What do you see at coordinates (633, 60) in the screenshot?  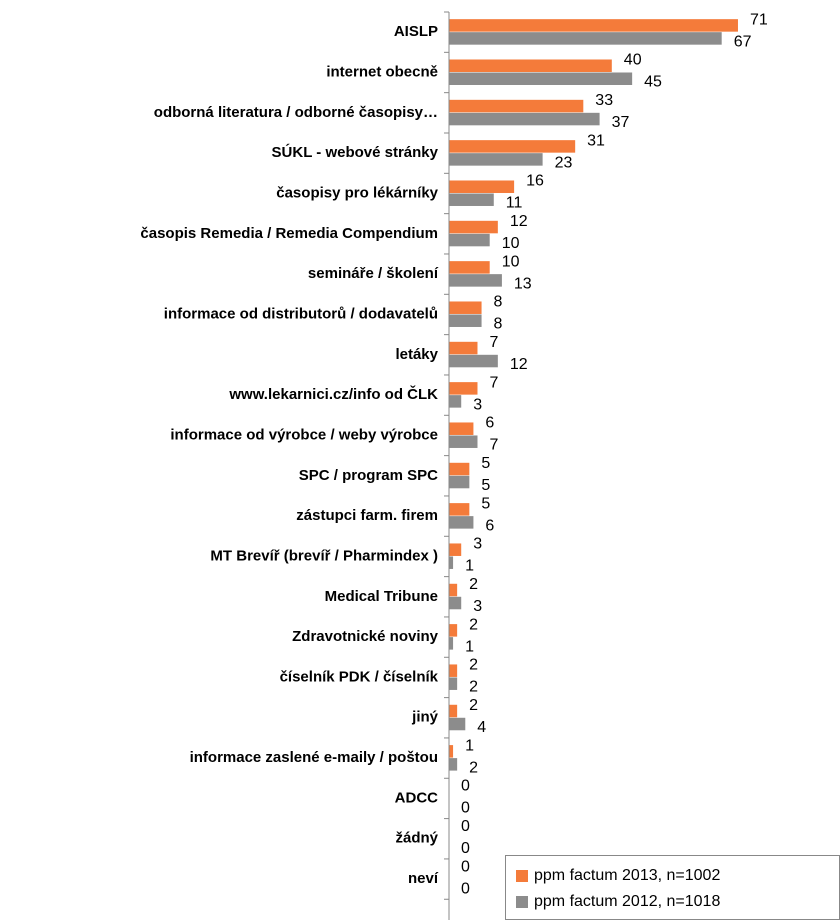 I see `value-label: 40` at bounding box center [633, 60].